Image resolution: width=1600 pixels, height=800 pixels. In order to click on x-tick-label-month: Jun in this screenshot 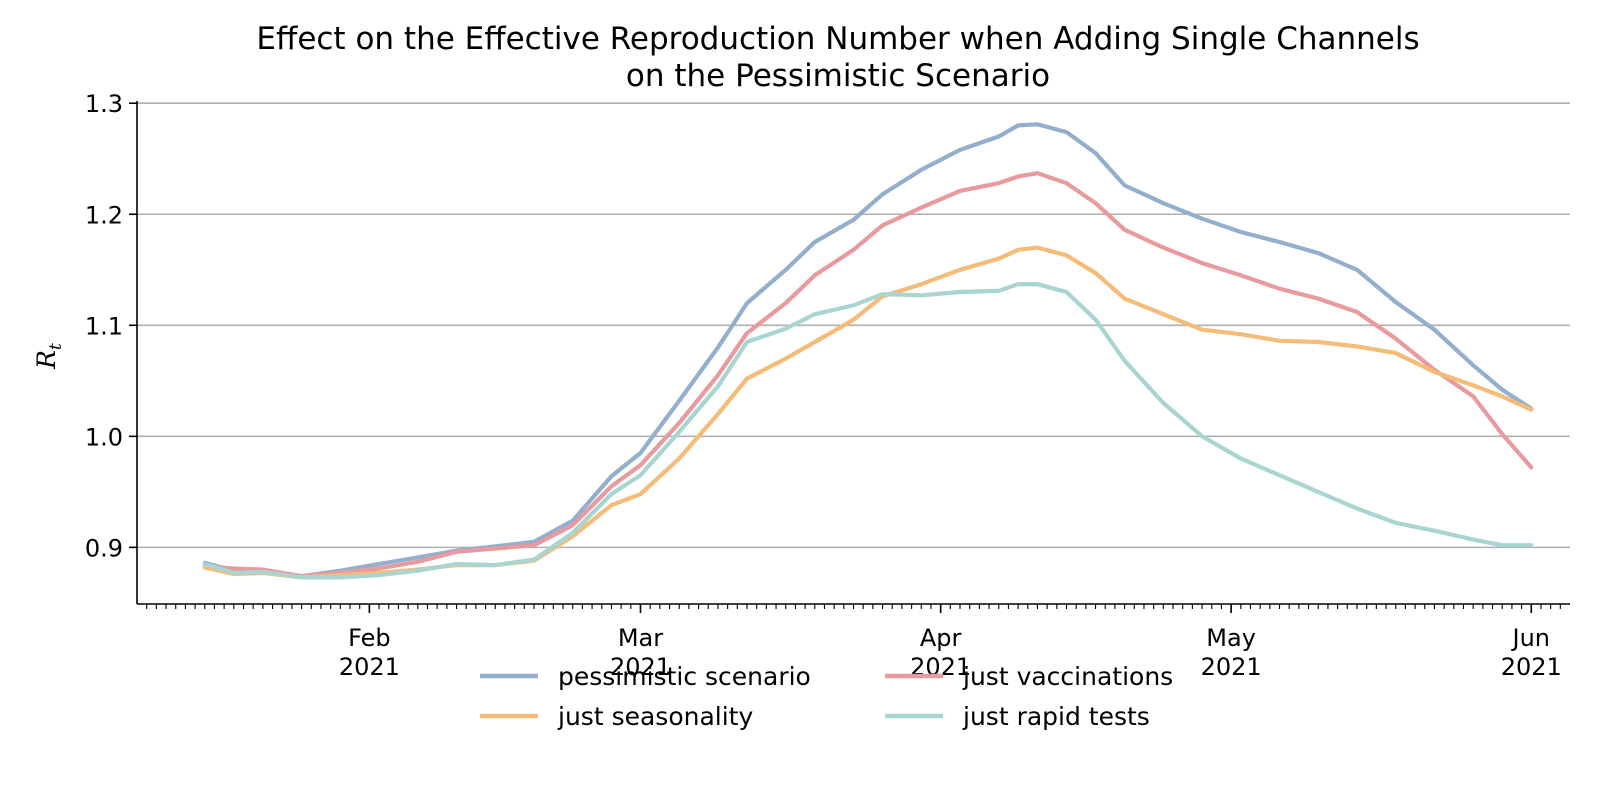, I will do `click(1531, 638)`.